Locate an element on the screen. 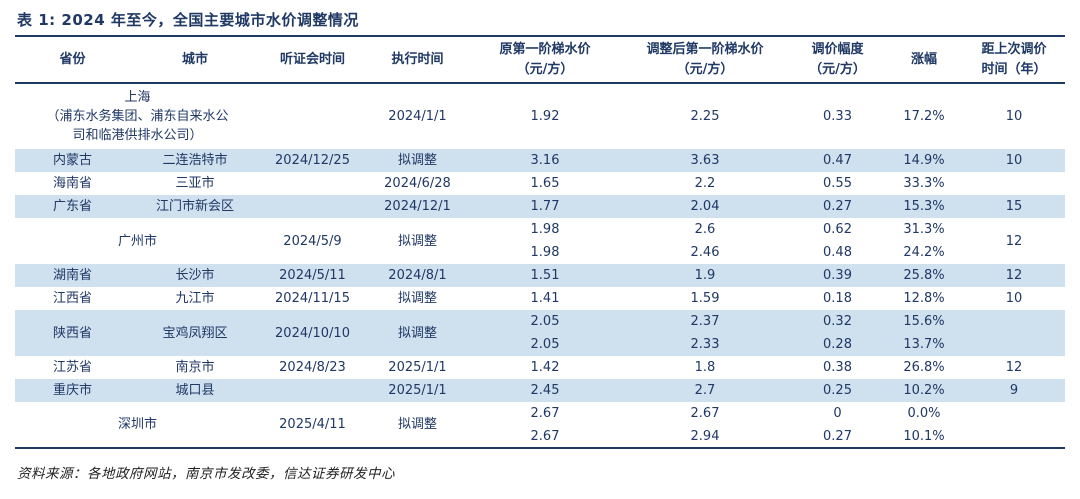 Image resolution: width=1080 pixels, height=499 pixels. table-cell: 2.67 is located at coordinates (705, 413).